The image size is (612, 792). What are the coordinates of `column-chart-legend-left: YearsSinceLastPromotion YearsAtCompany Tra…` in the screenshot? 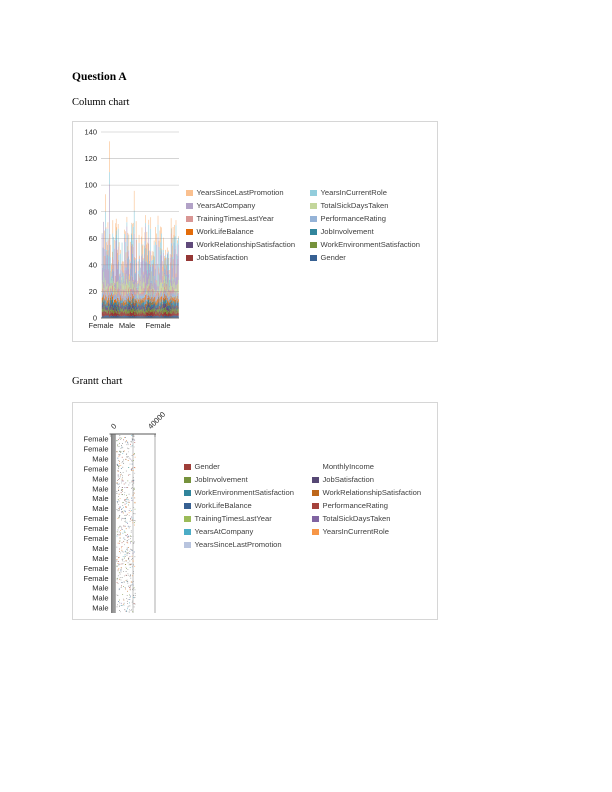 It's located at (247, 227).